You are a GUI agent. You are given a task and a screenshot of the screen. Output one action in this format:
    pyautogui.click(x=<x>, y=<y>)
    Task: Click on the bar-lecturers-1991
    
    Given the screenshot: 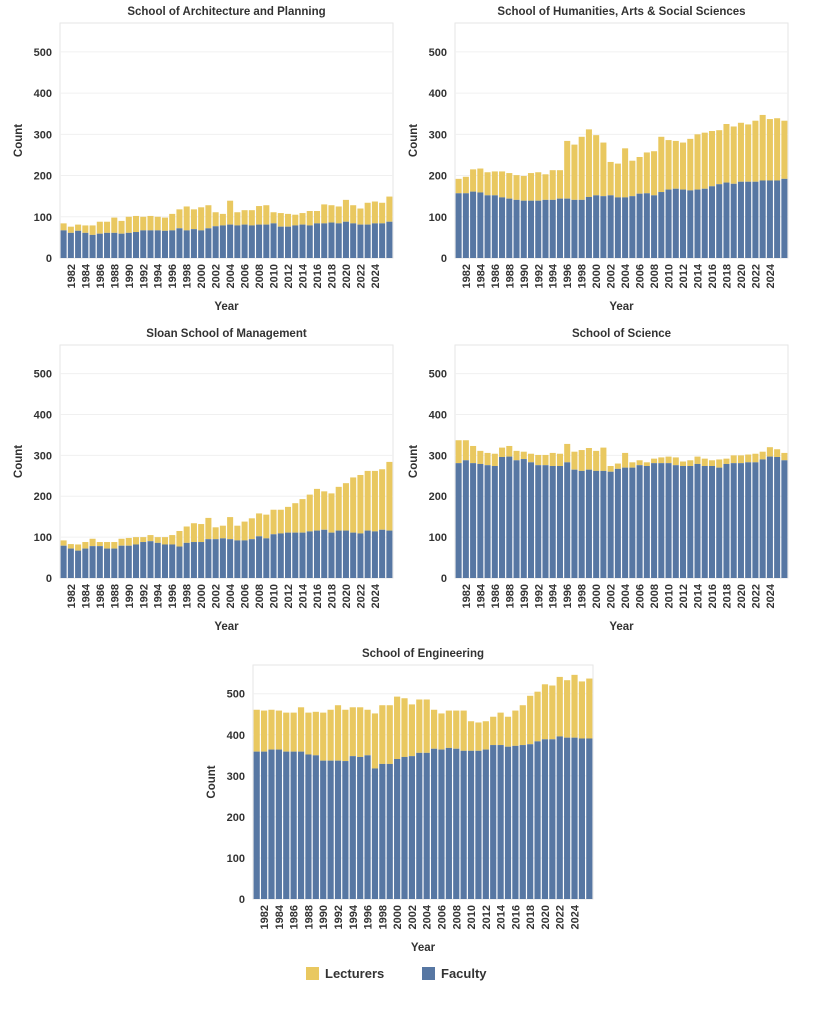 What is the action you would take?
    pyautogui.click(x=136, y=224)
    